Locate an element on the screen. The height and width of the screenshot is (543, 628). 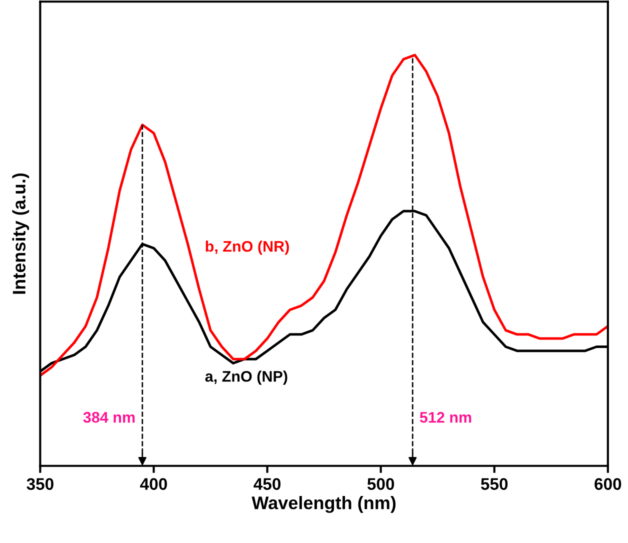
ref-line-label: 512 nm is located at coordinates (446, 417).